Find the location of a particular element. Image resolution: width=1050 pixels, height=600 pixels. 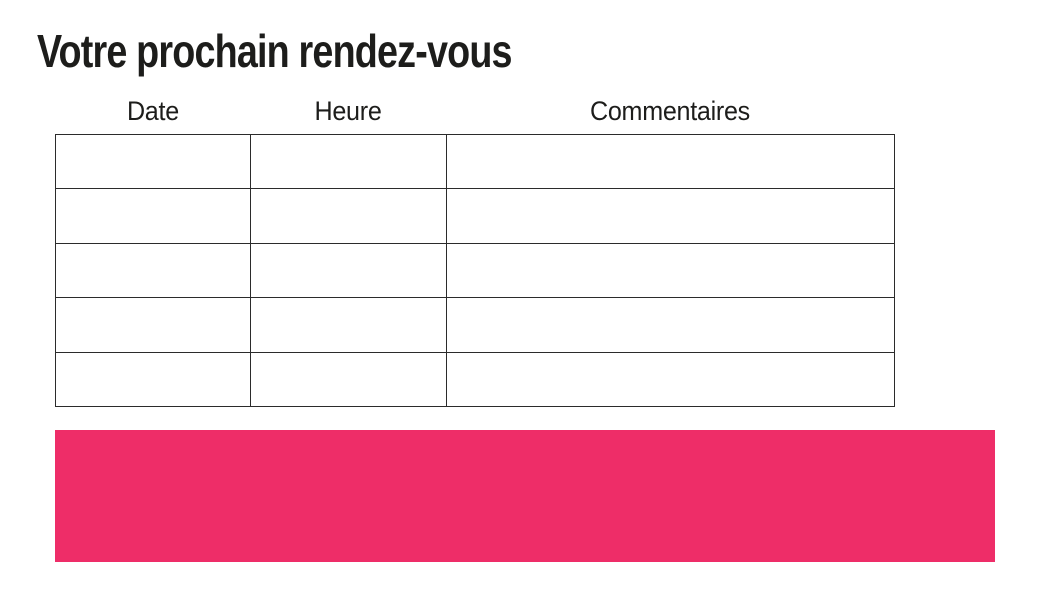

column-header-date: Date is located at coordinates (152, 110).